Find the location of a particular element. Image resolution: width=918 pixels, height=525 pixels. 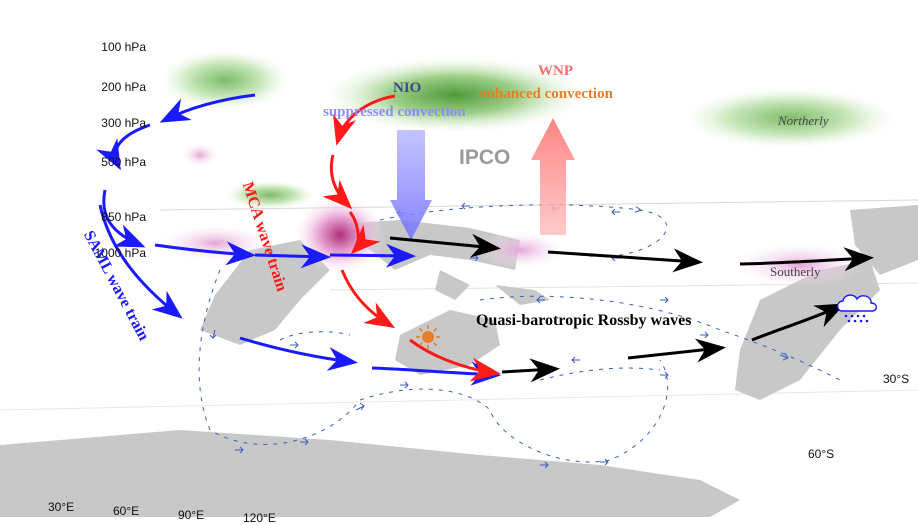

pressure-level-label: 500 hPa is located at coordinates (123, 162).